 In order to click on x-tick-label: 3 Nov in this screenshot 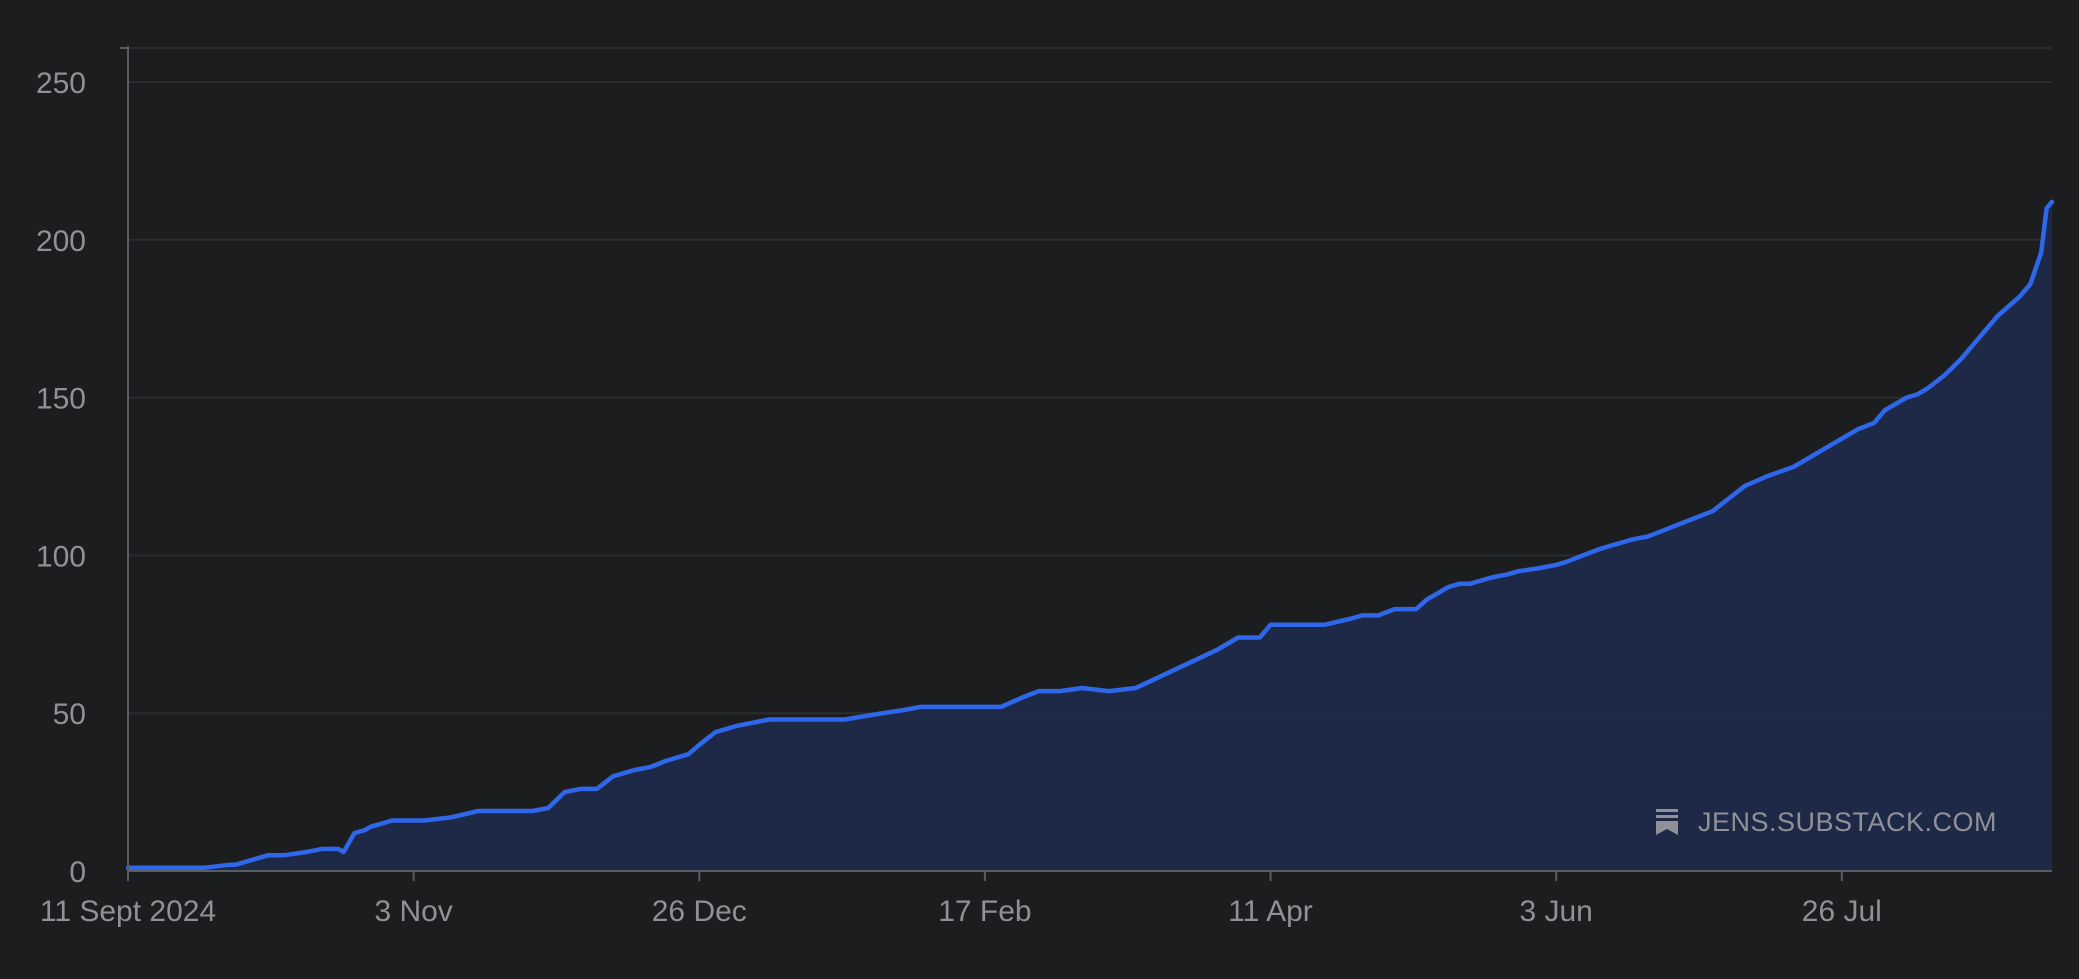, I will do `click(413, 911)`.